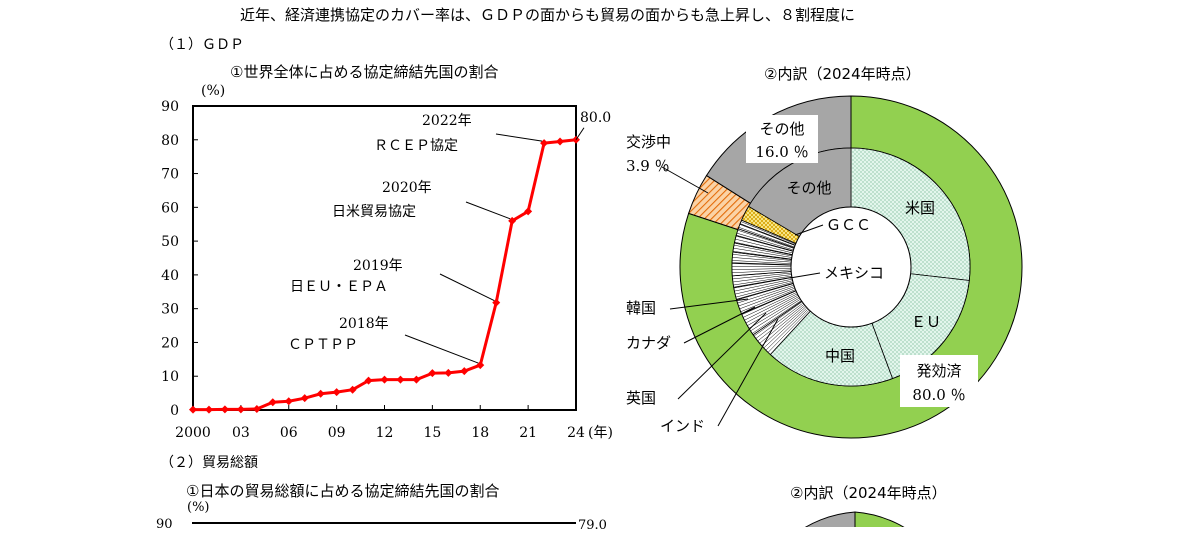 The image size is (1198, 533). What do you see at coordinates (938, 371) in the screenshot?
I see `effective-label: 発効済` at bounding box center [938, 371].